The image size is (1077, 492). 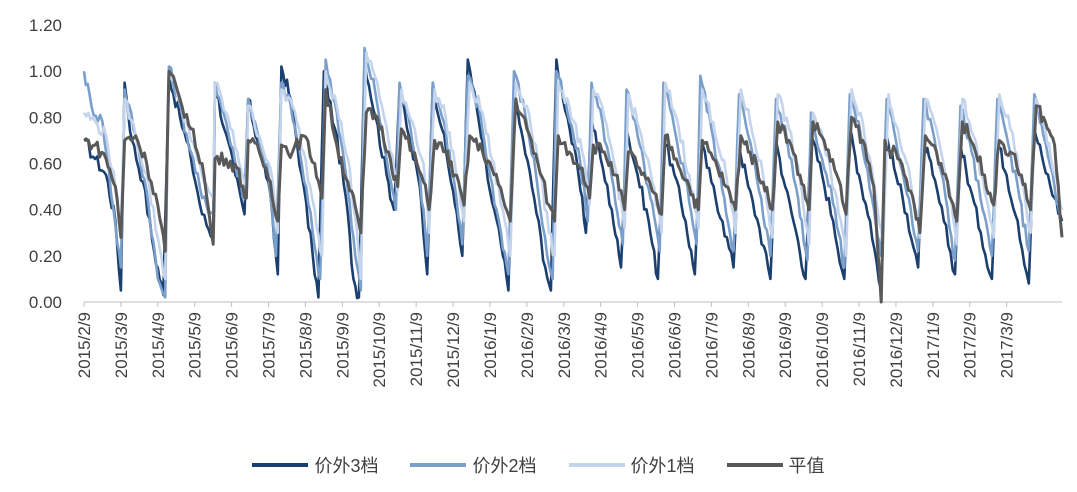 I want to click on x-tick-label: 2016/12/9, so click(x=896, y=350).